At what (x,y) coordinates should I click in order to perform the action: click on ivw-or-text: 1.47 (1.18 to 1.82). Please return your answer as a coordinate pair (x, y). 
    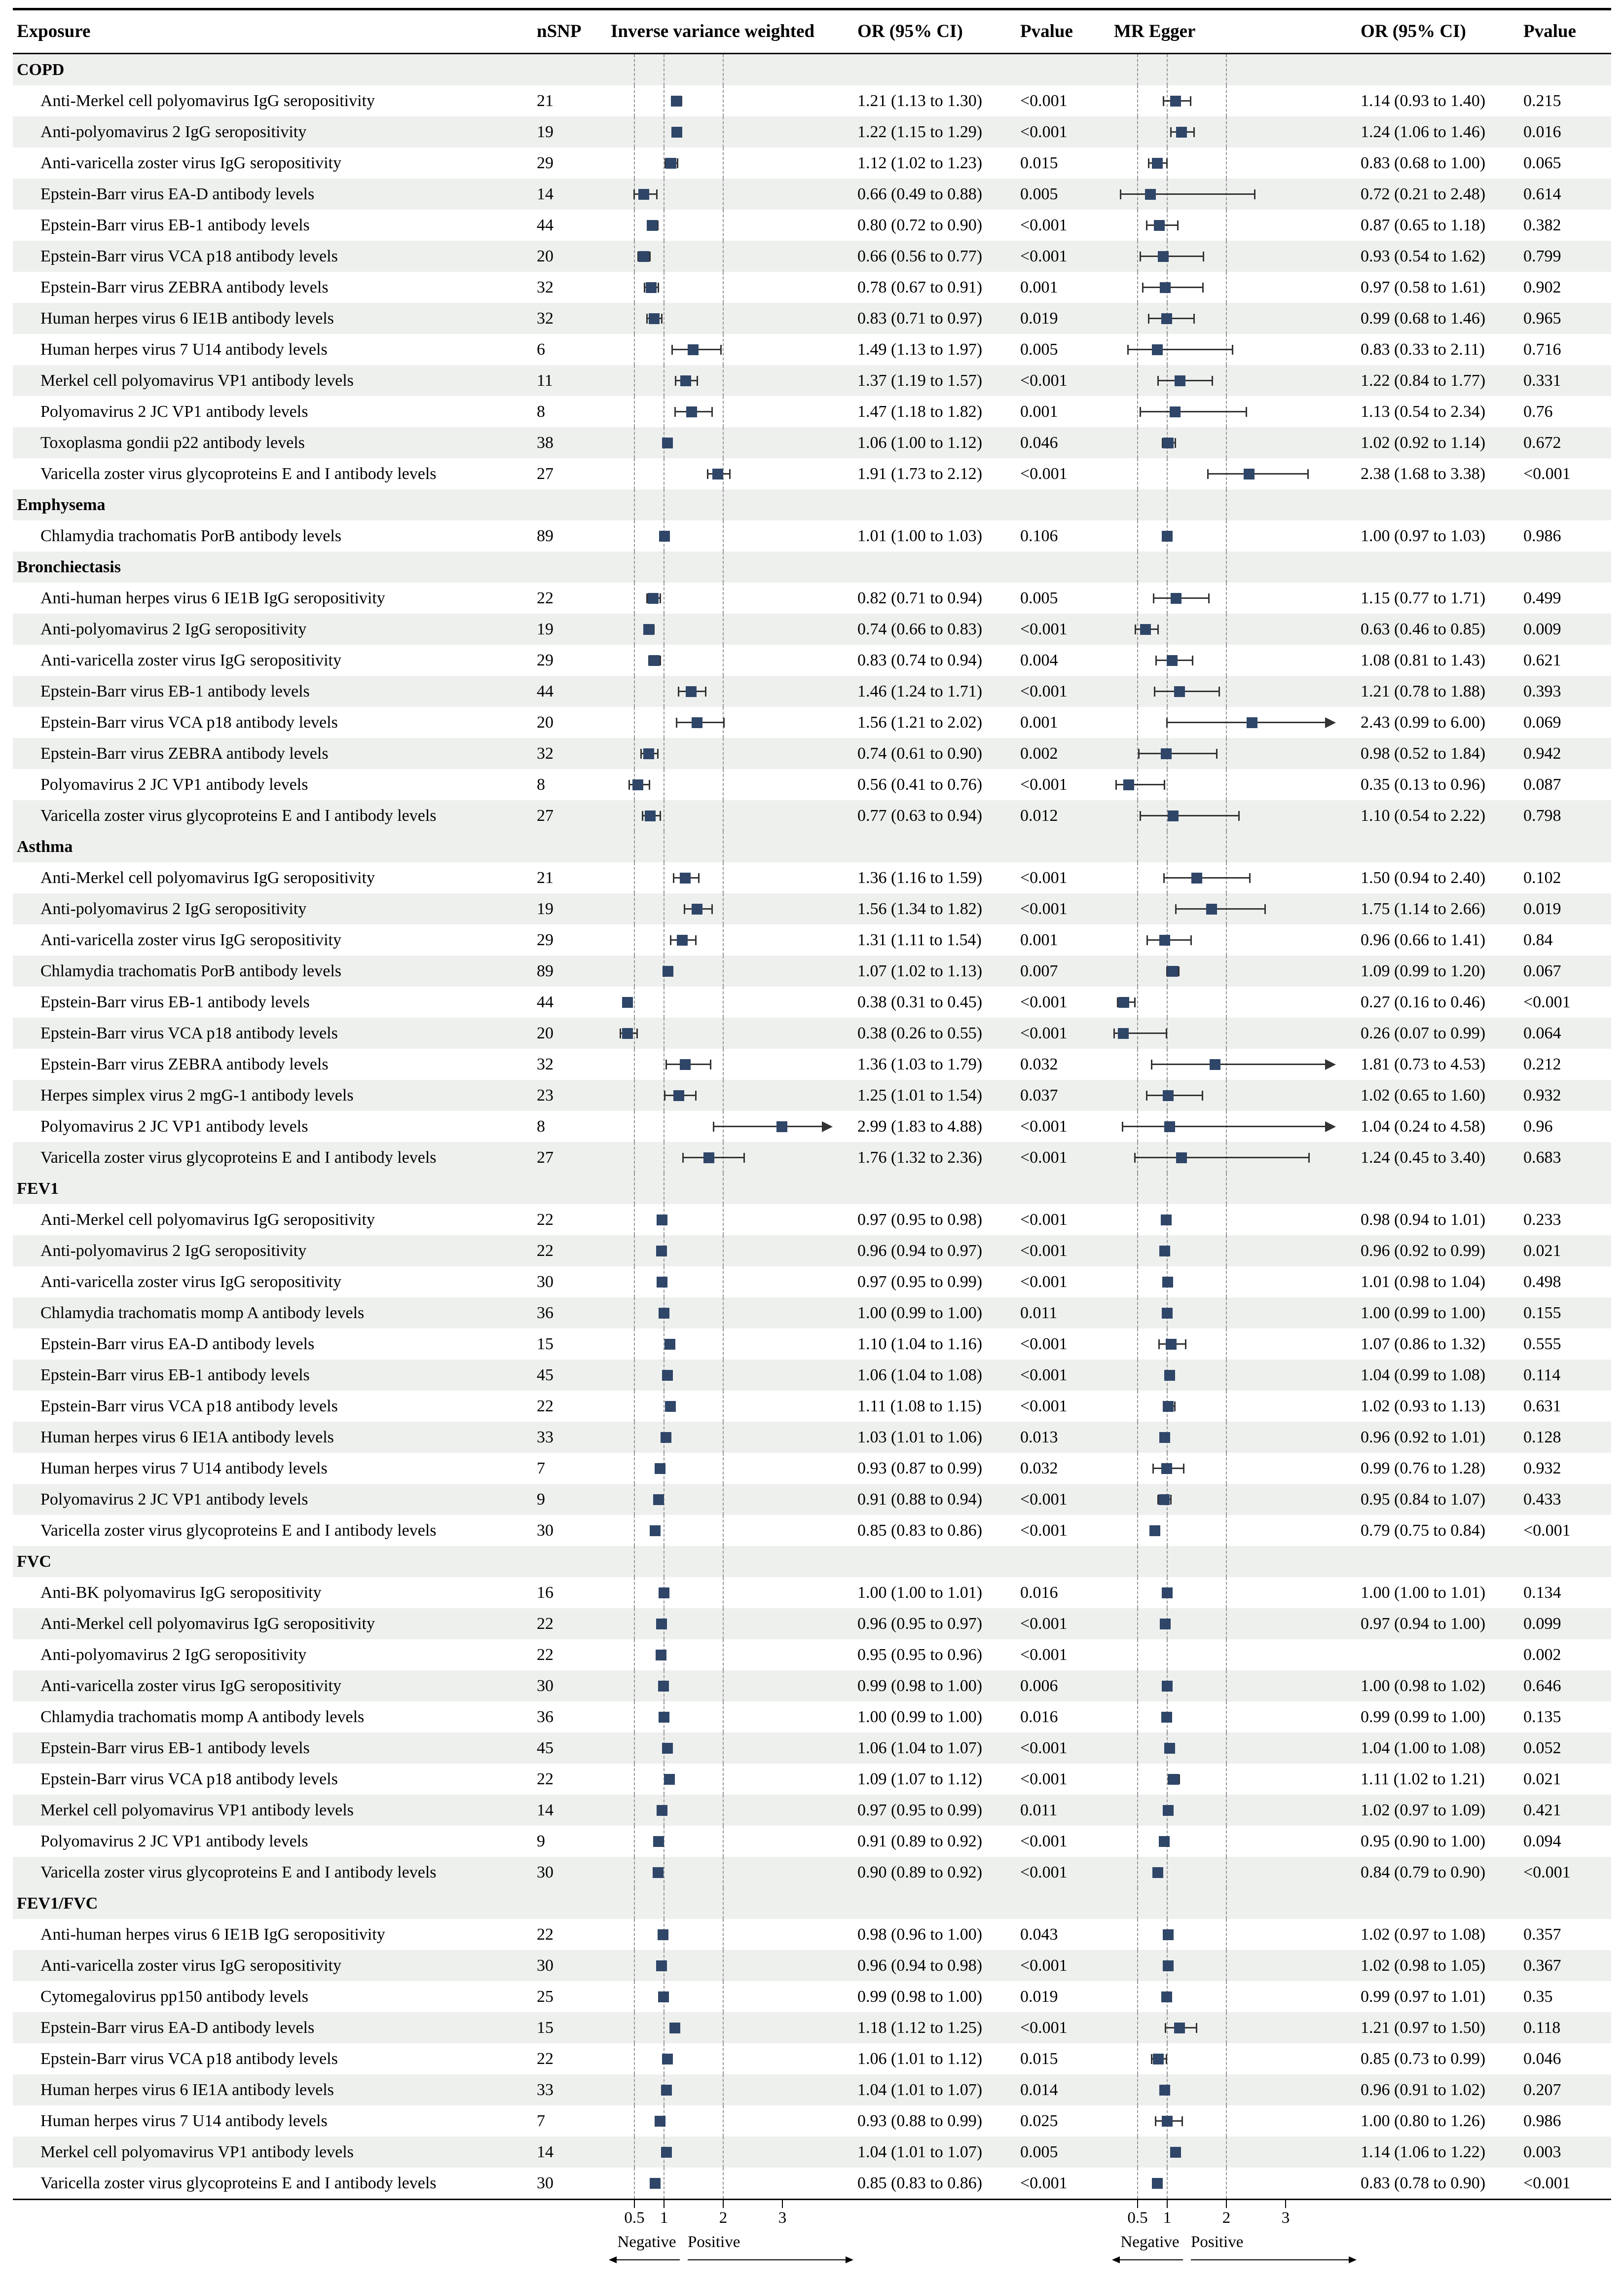
    Looking at the image, I should click on (920, 412).